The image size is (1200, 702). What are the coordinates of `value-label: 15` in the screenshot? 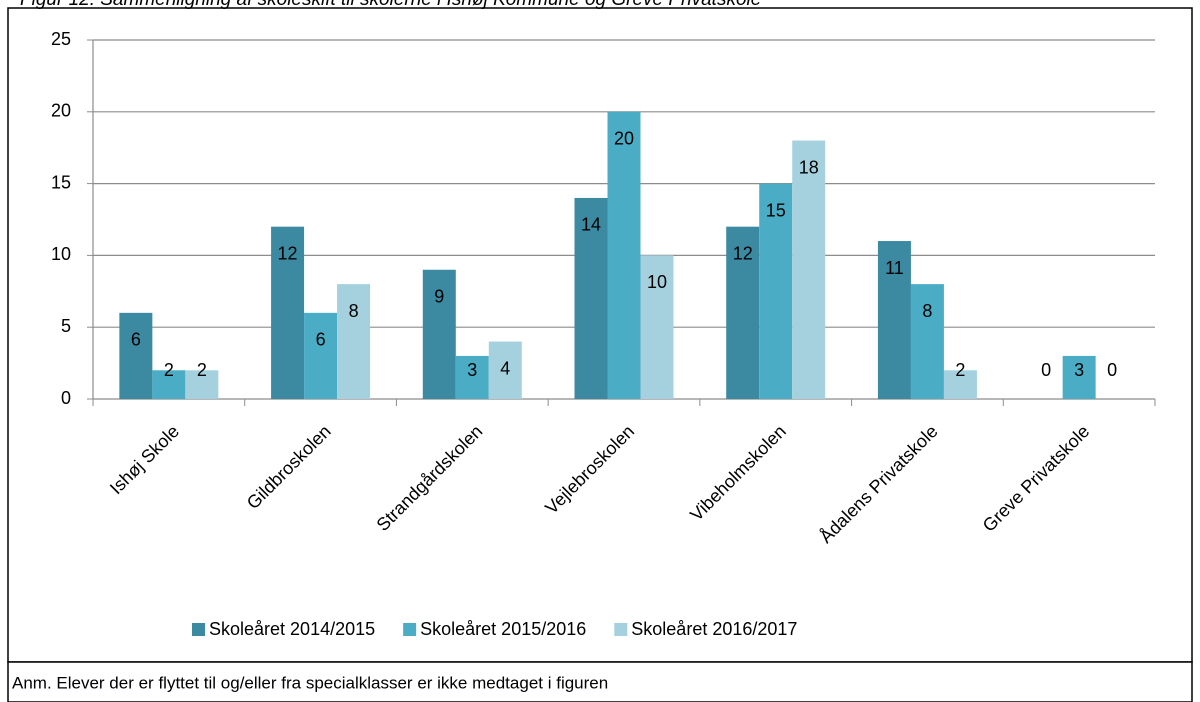 It's located at (776, 210).